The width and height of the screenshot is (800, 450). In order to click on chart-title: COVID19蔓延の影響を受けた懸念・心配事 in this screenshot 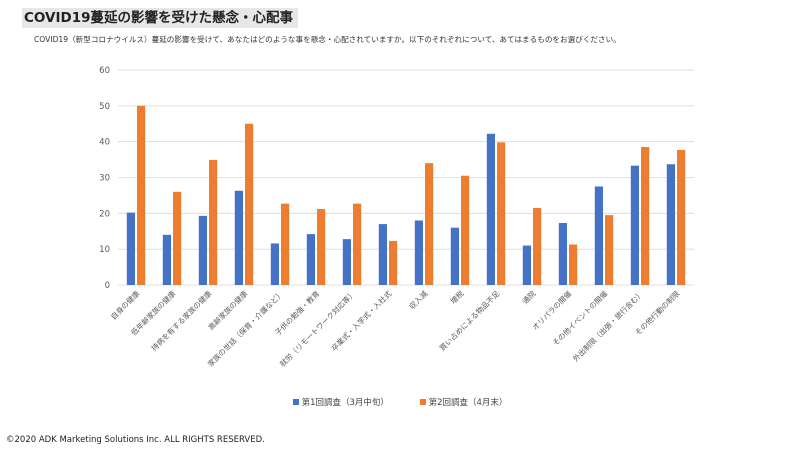, I will do `click(160, 18)`.